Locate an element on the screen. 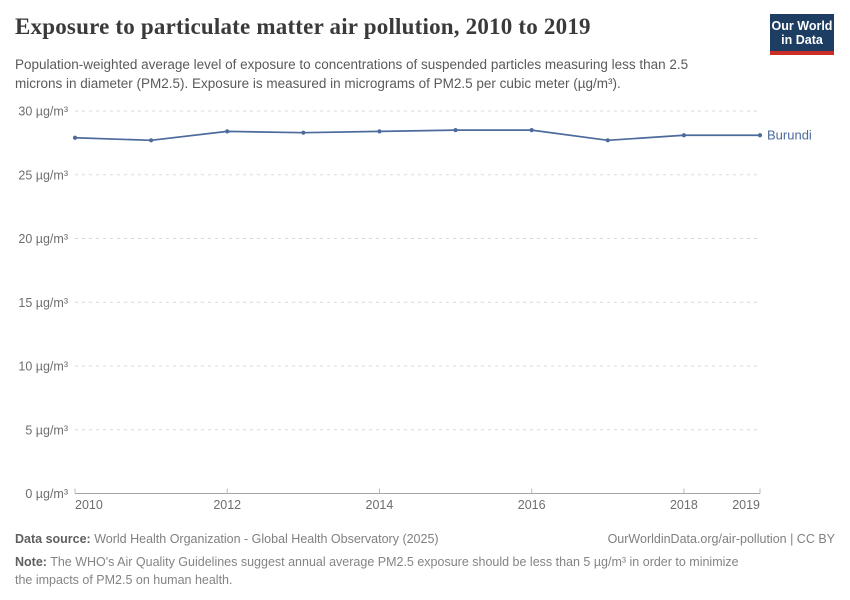 The image size is (850, 600). y-axis-tick-label: 0 µg/m³ is located at coordinates (46, 494).